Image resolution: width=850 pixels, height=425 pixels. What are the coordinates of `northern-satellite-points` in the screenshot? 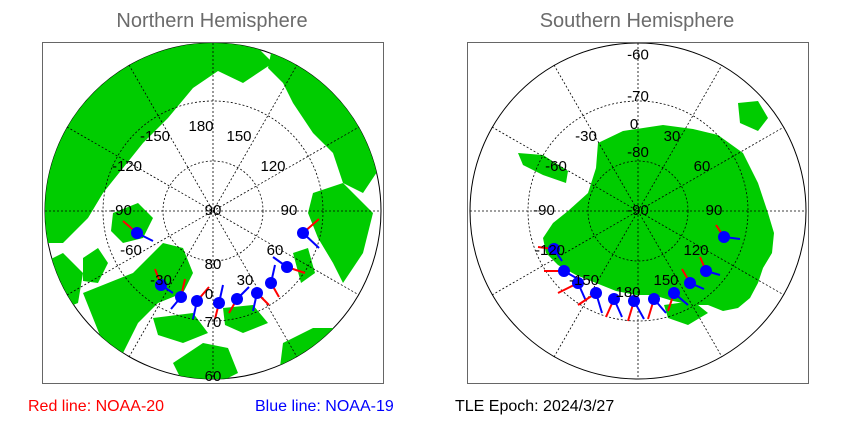 It's located at (220, 268).